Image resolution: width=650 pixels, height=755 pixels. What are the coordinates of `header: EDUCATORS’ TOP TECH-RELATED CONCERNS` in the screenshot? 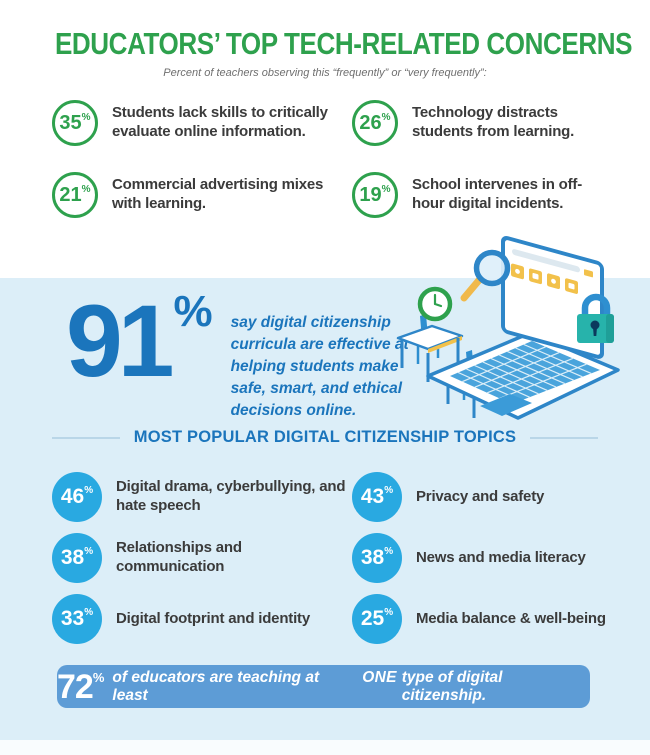 It's located at (325, 44).